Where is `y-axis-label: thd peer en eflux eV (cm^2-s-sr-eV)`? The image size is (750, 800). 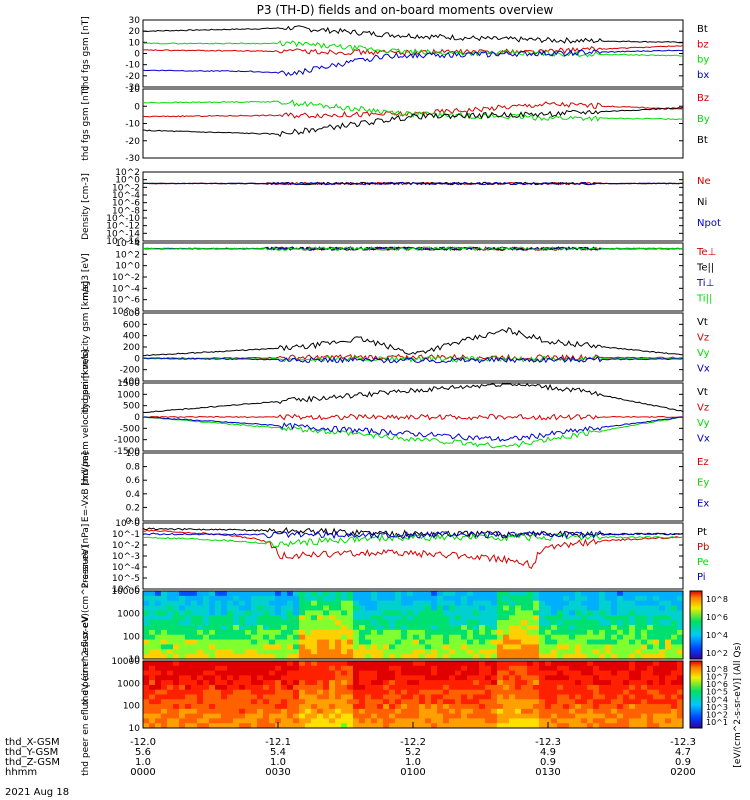
y-axis-label: thd peer en eflux eV (cm^2-s-sr-eV) is located at coordinates (86, 694).